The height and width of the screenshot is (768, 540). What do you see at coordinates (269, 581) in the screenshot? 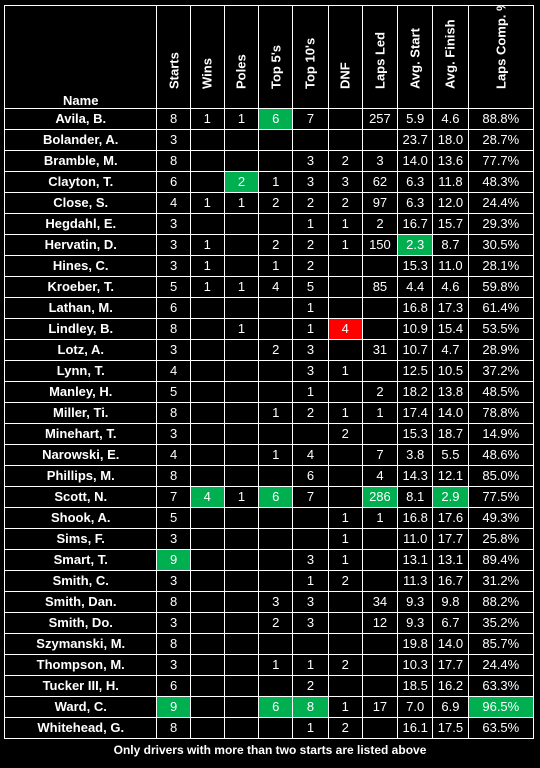
I see `table-row: Smith, C. 3 1 2 11.3 16.7 31.2%` at bounding box center [269, 581].